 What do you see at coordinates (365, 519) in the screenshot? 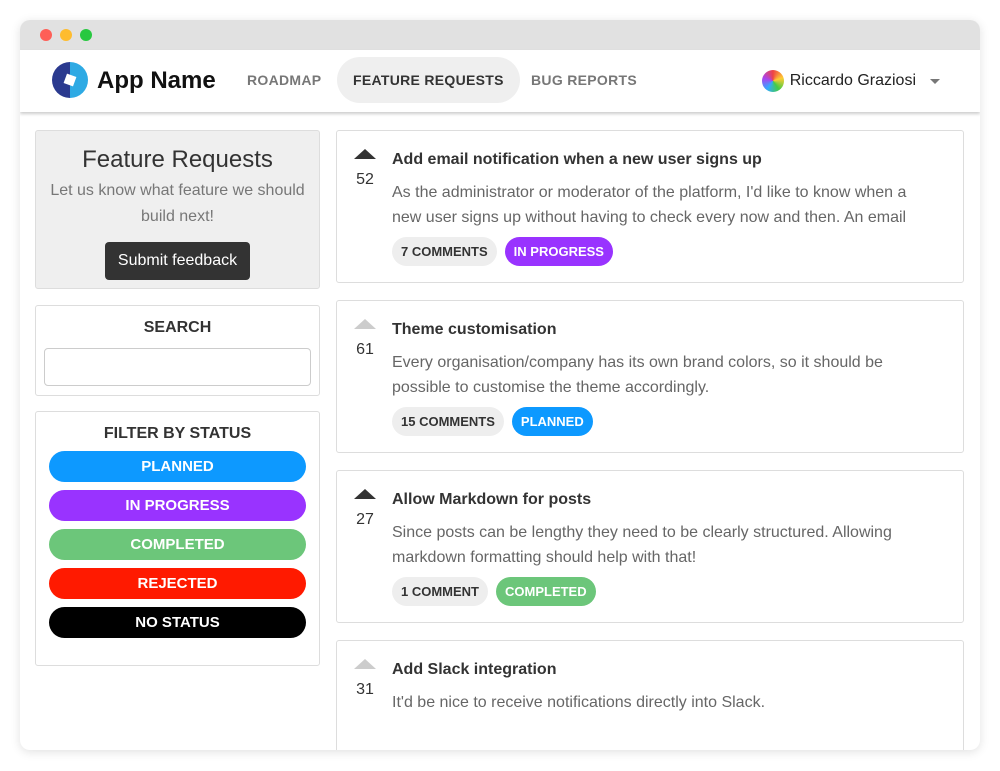
I see `vote-count: 27` at bounding box center [365, 519].